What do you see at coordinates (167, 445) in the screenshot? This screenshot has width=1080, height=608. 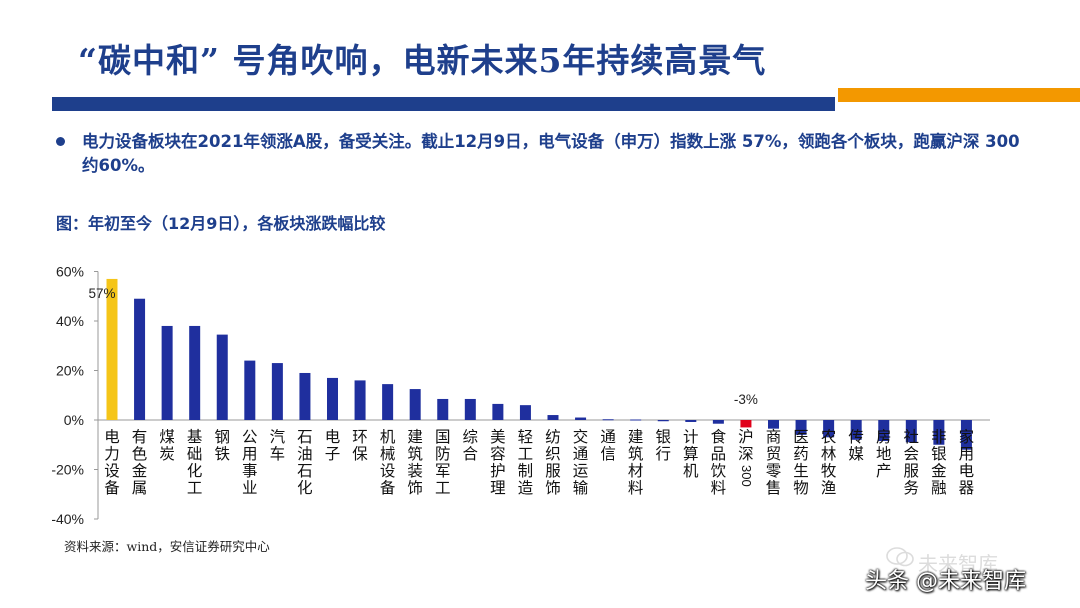 I see `x-tick-label: 煤炭` at bounding box center [167, 445].